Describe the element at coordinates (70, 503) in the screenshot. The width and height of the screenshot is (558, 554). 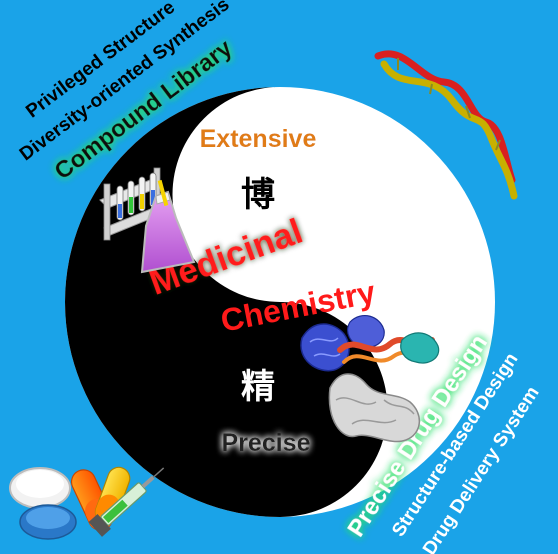
I see `pills-icon` at that location.